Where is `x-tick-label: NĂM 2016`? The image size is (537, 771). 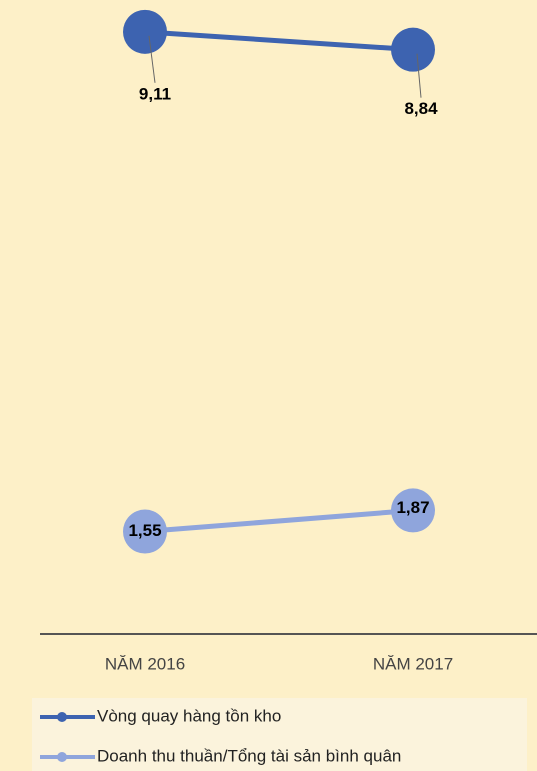 x-tick-label: NĂM 2016 is located at coordinates (145, 663).